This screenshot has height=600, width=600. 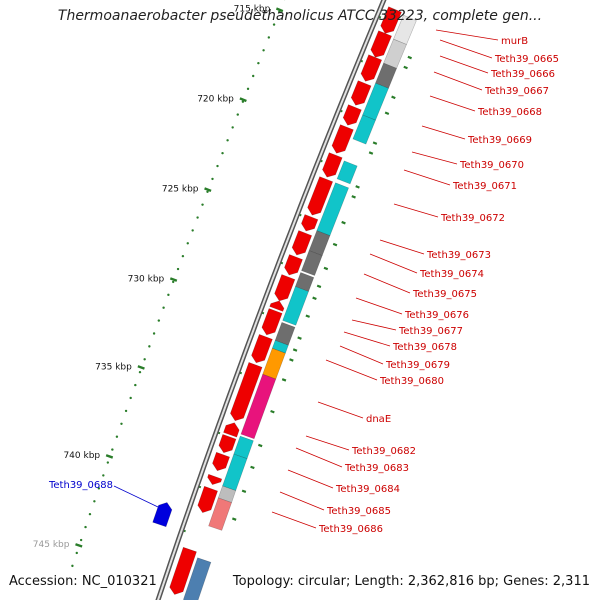 I want to click on gene-label: Teth39_0670, so click(x=491, y=165).